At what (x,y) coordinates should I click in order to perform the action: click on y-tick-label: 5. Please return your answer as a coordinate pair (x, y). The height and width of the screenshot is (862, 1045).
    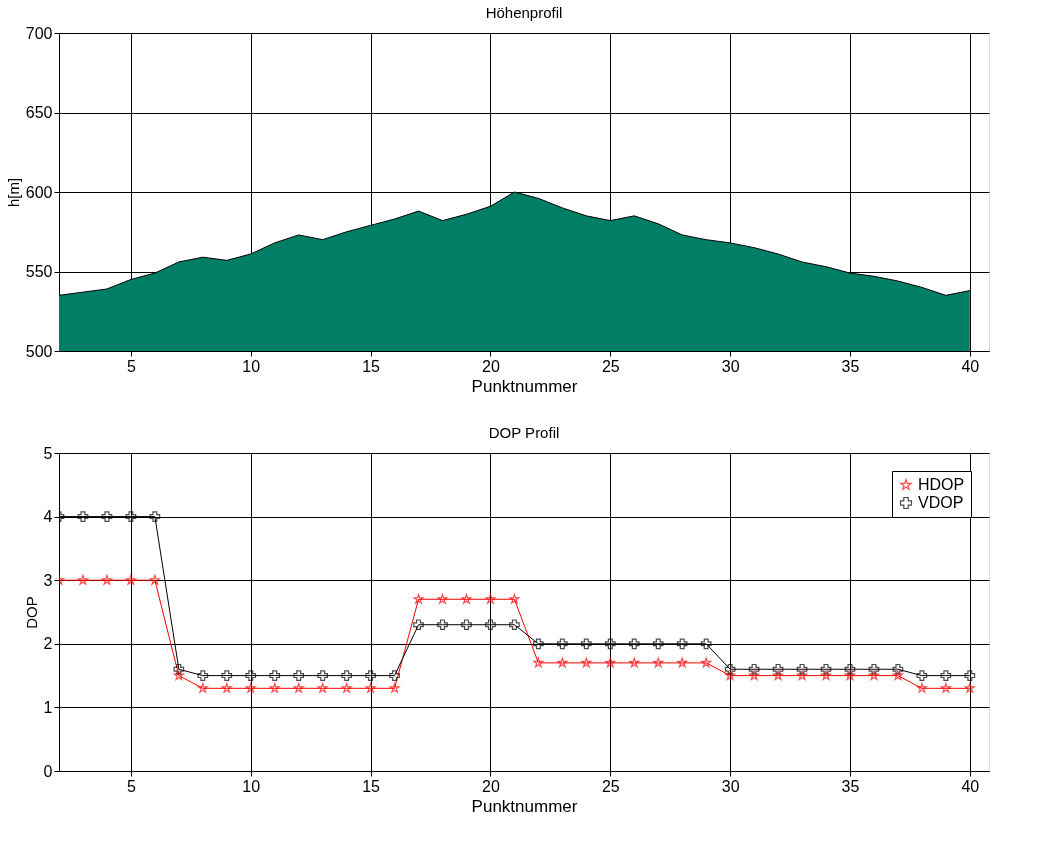
    Looking at the image, I should click on (48, 453).